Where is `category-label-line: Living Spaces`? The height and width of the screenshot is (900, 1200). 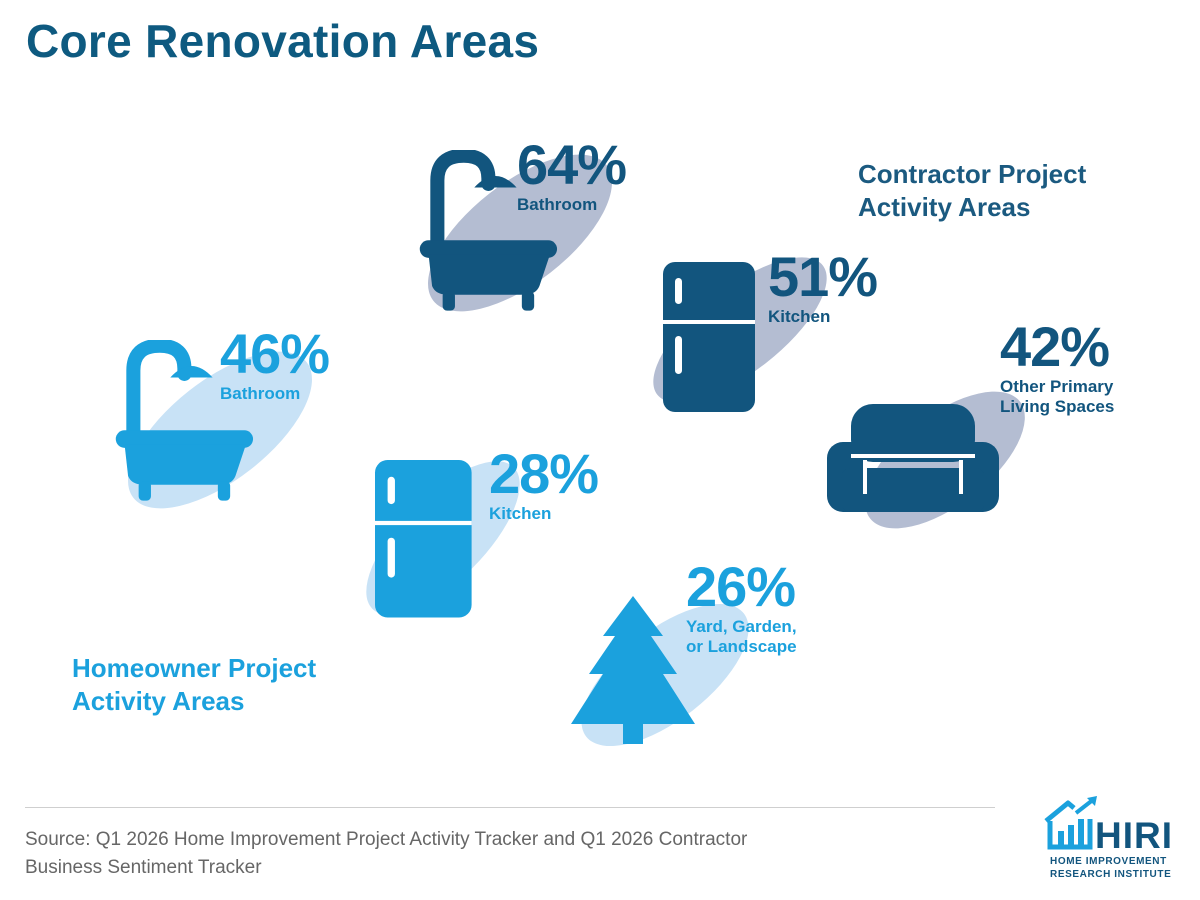 category-label-line: Living Spaces is located at coordinates (1057, 406).